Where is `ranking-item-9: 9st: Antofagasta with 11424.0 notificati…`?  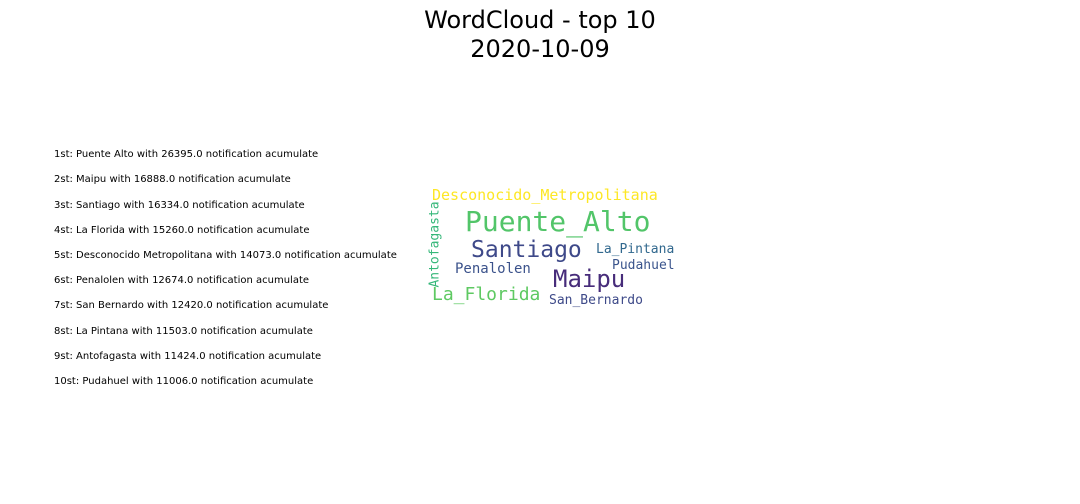 ranking-item-9: 9st: Antofagasta with 11424.0 notificati… is located at coordinates (188, 356).